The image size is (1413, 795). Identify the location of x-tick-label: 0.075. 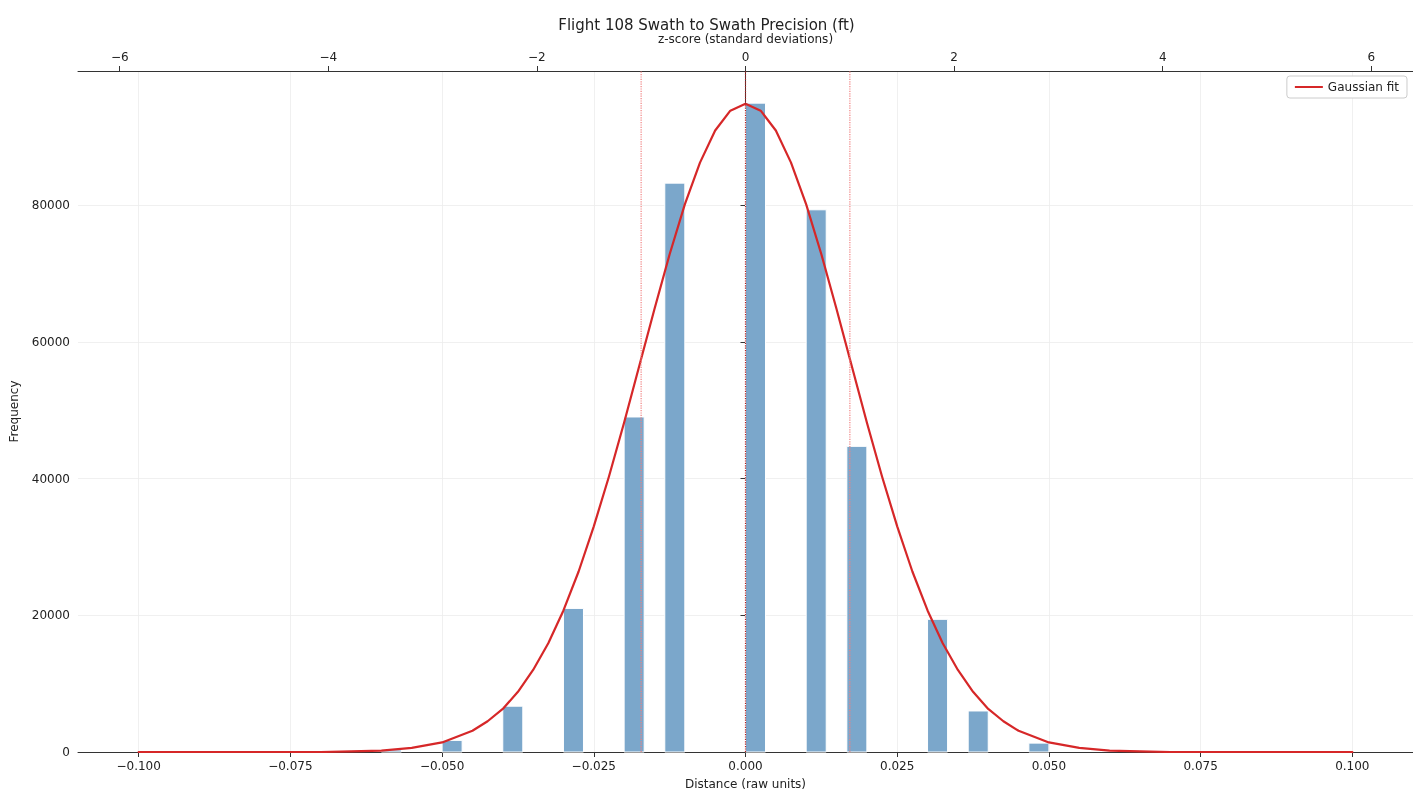
(1200, 766).